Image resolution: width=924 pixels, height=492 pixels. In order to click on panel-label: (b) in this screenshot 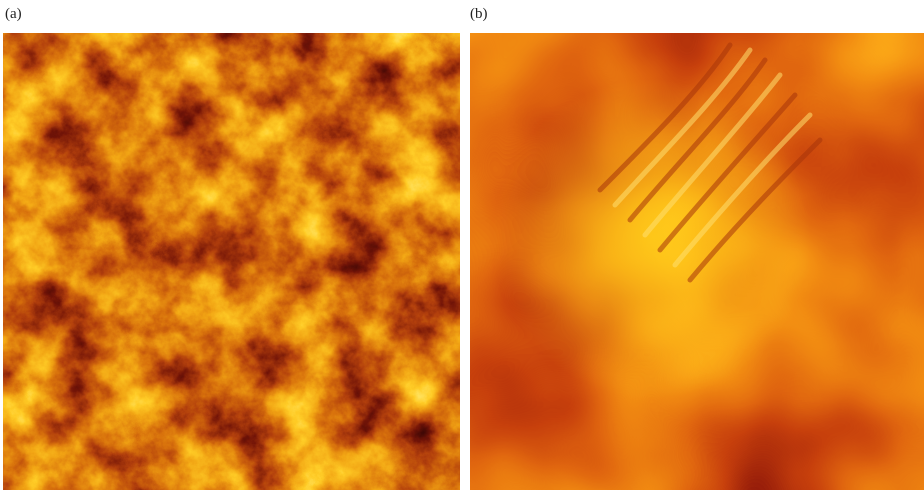, I will do `click(479, 14)`.